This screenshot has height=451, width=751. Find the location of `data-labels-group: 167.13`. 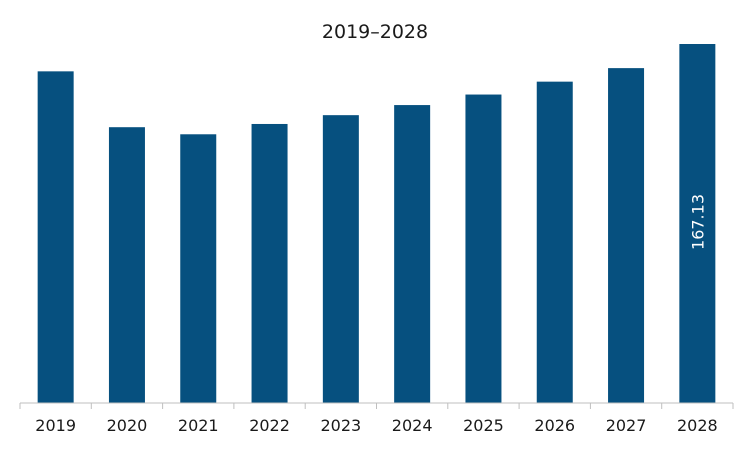

data-labels-group: 167.13 is located at coordinates (697, 222).